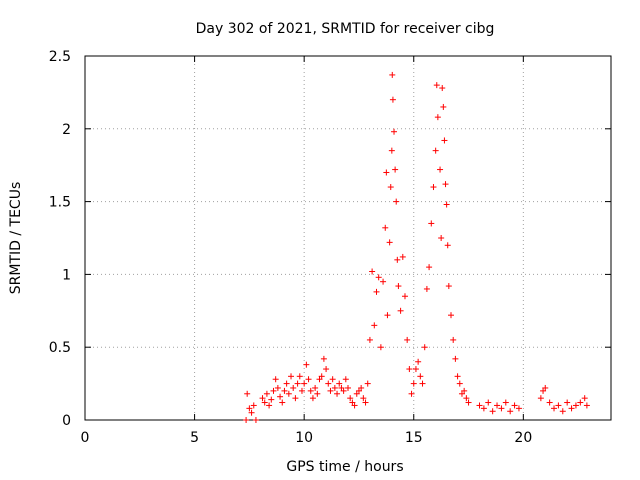 The image size is (640, 480). Describe the element at coordinates (344, 467) in the screenshot. I see `x-axis-label: GPS time / hours` at that location.